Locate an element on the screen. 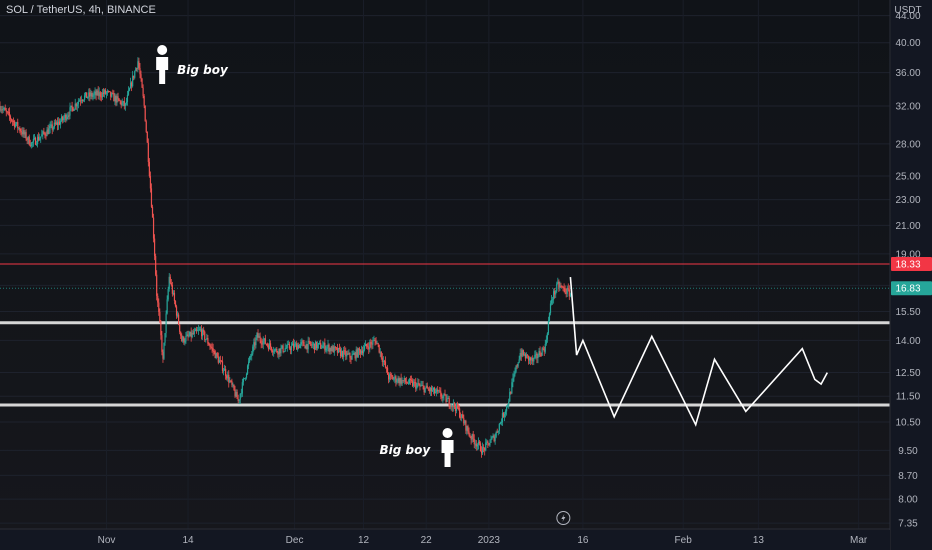 This screenshot has width=932, height=550. y-tick-label: 7.35 is located at coordinates (908, 524).